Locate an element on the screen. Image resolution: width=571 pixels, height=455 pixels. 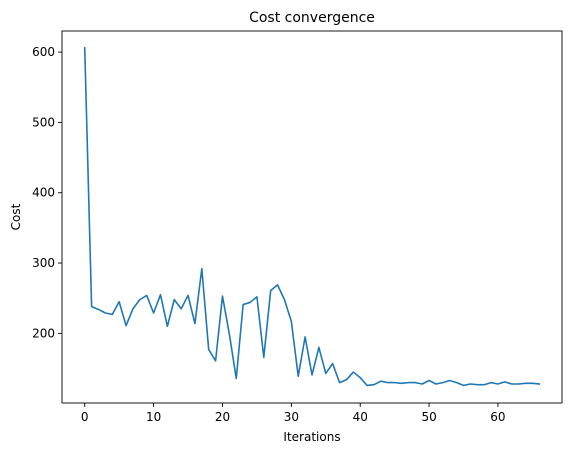
y-axis-label: Cost is located at coordinates (16, 216).